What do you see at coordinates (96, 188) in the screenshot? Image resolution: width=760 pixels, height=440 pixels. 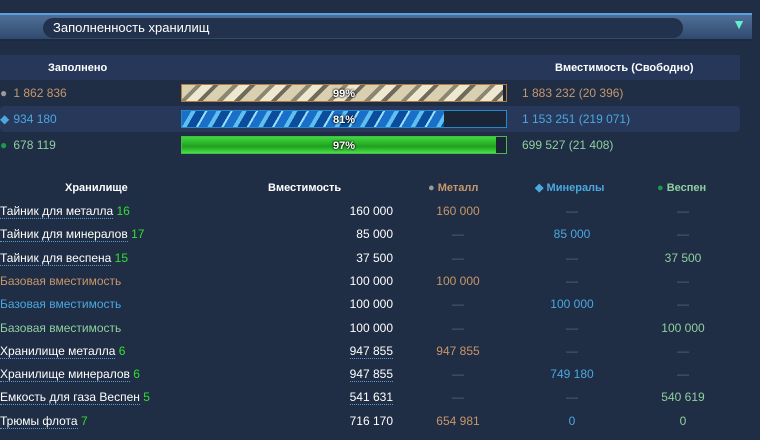 I see `storage-header: Хранилище` at bounding box center [96, 188].